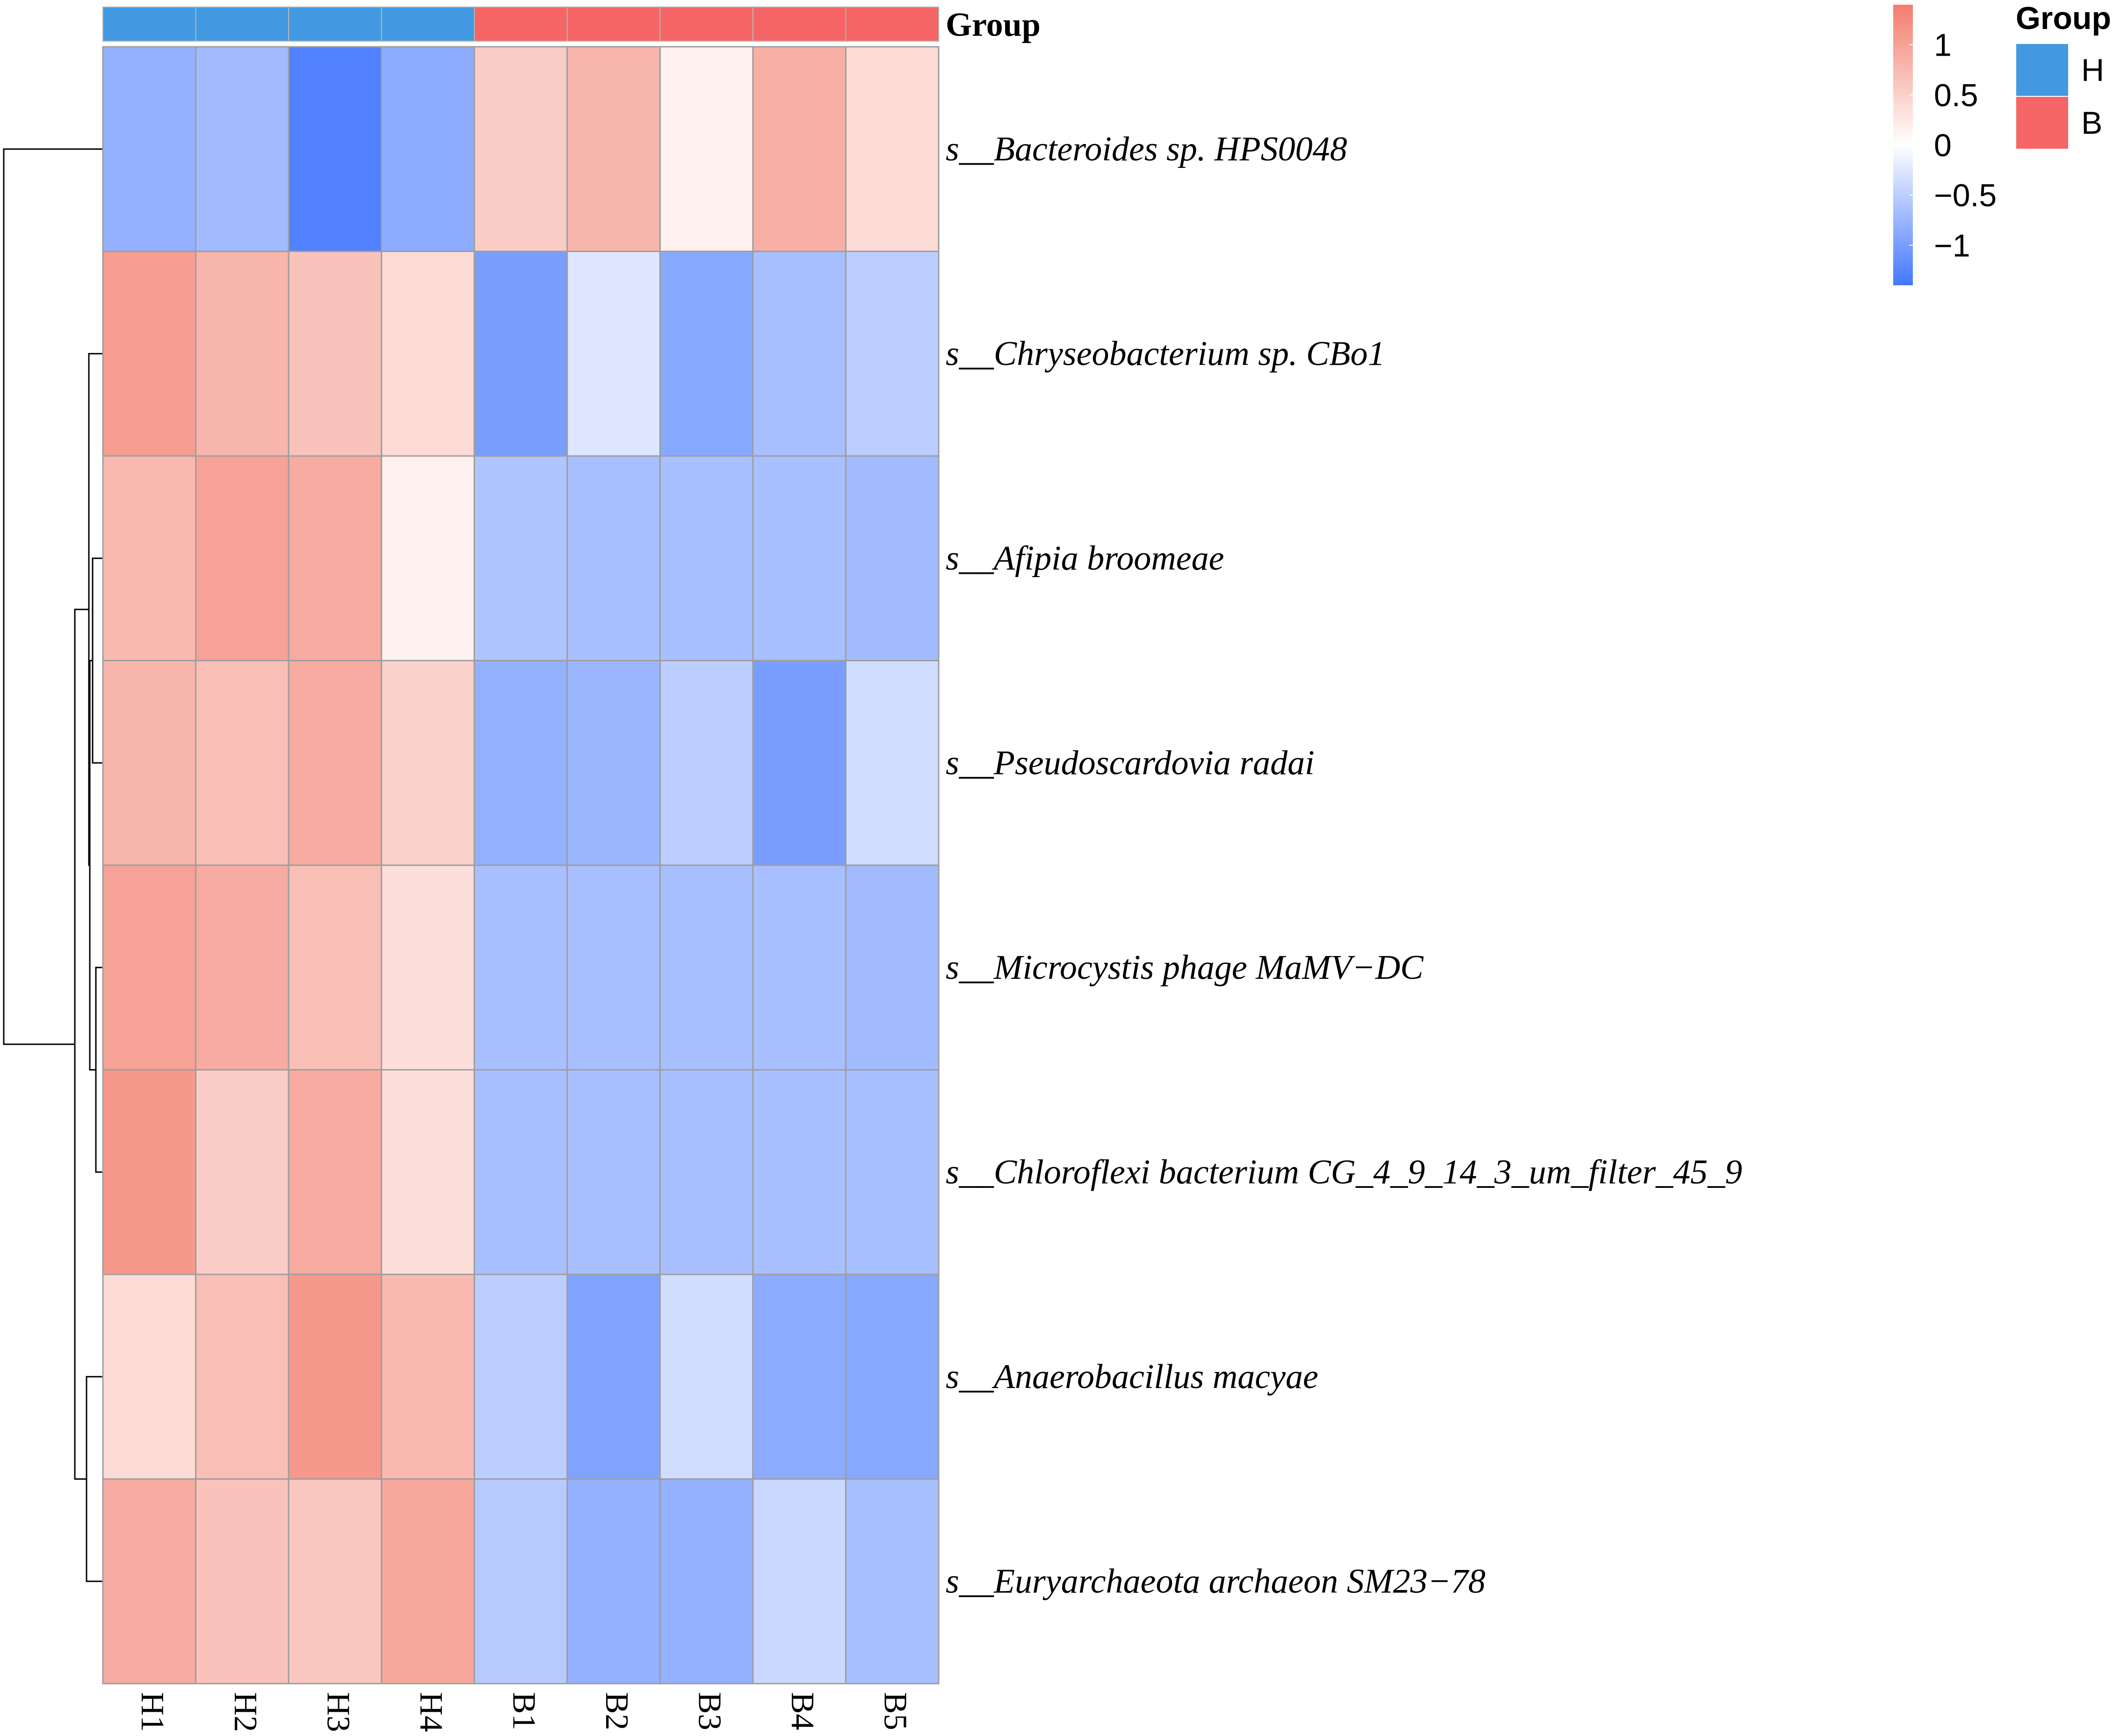  I want to click on annotation-cell-h3, so click(335, 24).